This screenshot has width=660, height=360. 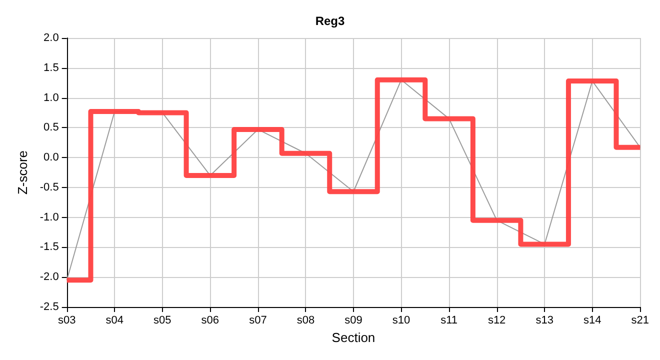 What do you see at coordinates (49, 187) in the screenshot?
I see `y-tick-label: -0.5` at bounding box center [49, 187].